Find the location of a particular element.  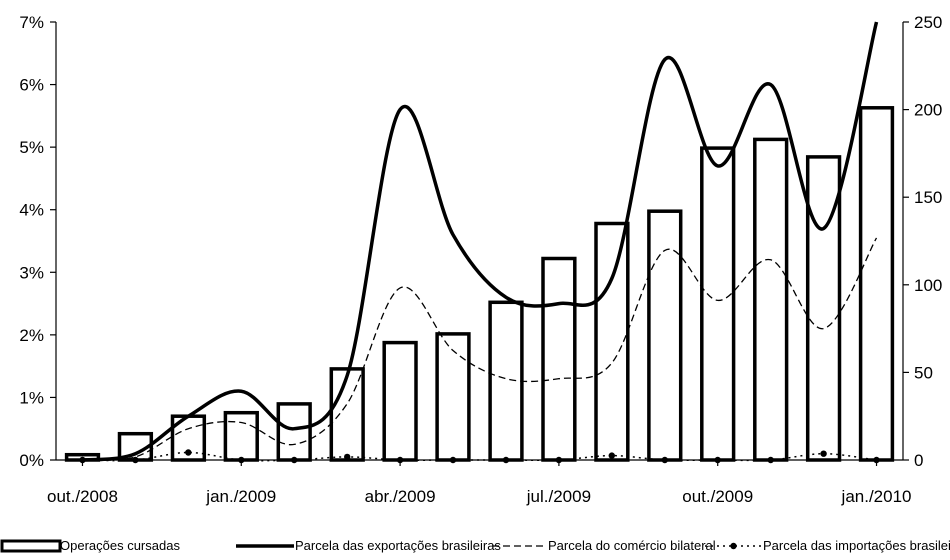

y-right-tick-label: 0 is located at coordinates (918, 460).